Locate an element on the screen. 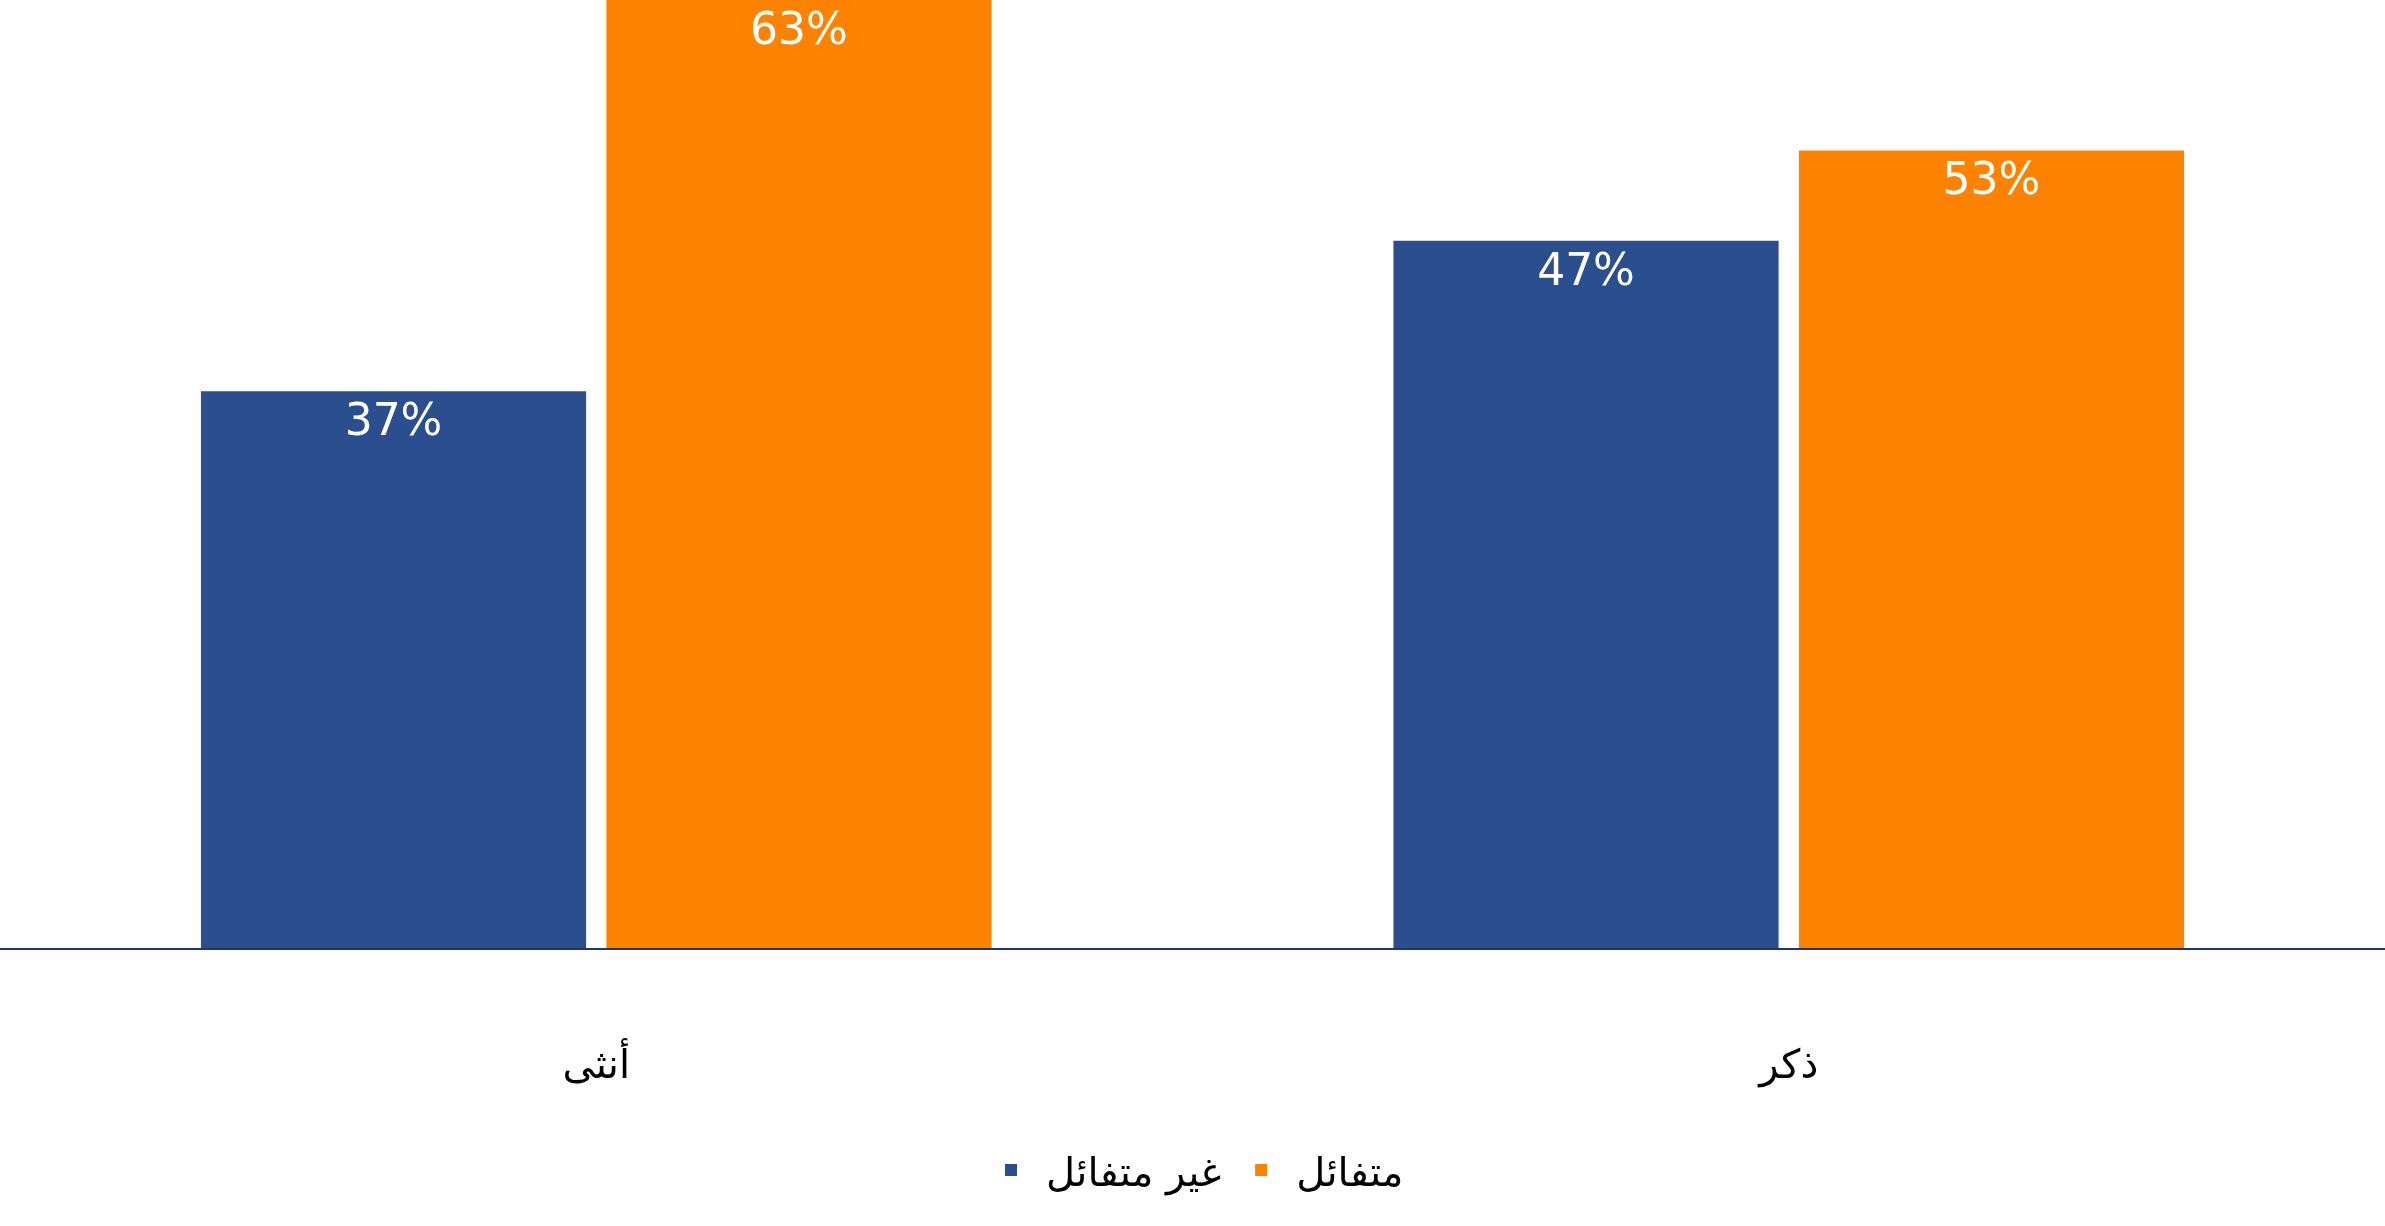  legend-label: متفائل is located at coordinates (1350, 1171).